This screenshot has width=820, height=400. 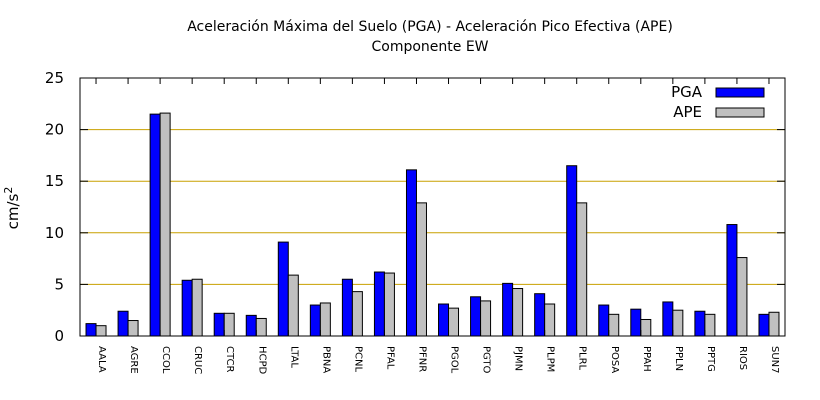 What do you see at coordinates (229, 359) in the screenshot?
I see `category-label-ctcr: CTCR` at bounding box center [229, 359].